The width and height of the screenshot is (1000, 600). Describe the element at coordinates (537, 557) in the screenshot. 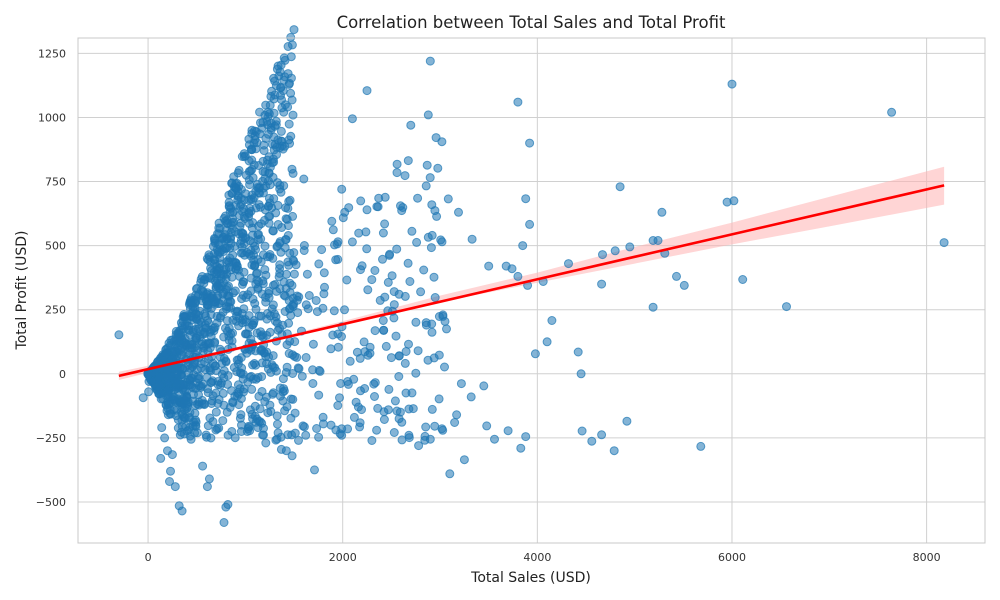

I see `x-tick-label: 4000` at that location.